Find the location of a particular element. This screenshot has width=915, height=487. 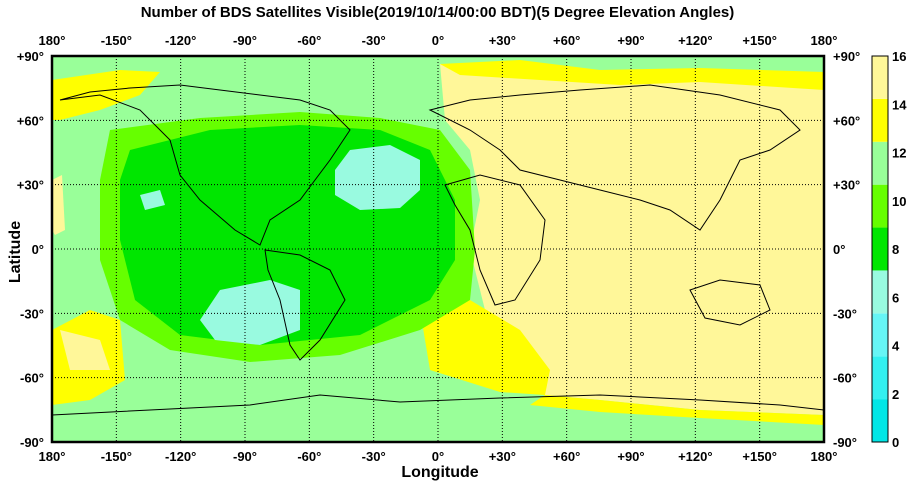

colorbar-ticks: 16 14 12 10 8 6 4 2 0 is located at coordinates (899, 249).